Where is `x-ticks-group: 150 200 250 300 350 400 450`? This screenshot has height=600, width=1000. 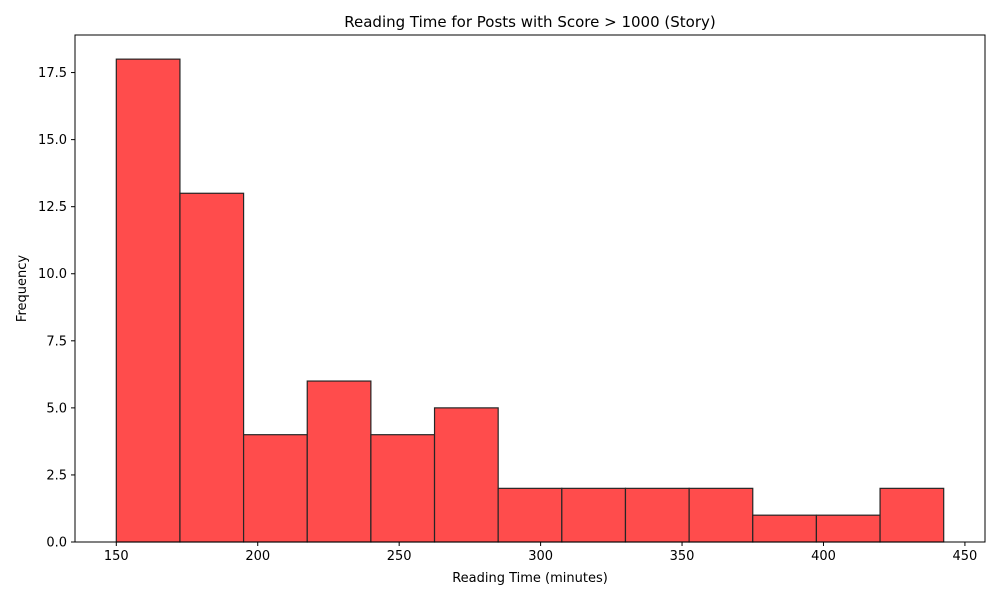 x-ticks-group: 150 200 250 300 350 400 450 is located at coordinates (540, 553).